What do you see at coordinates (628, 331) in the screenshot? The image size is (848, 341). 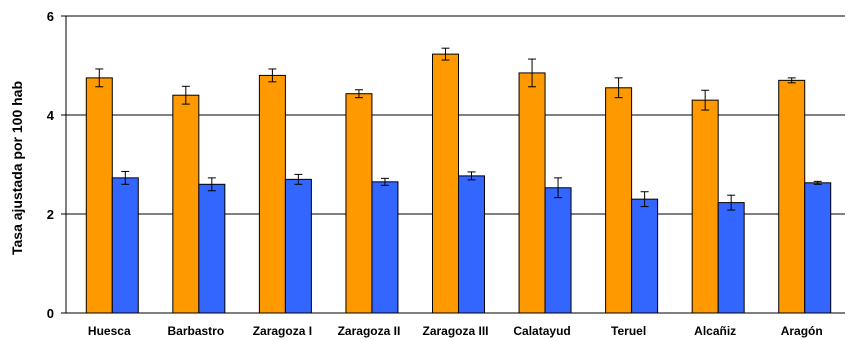 I see `x-tick-label: Teruel` at bounding box center [628, 331].